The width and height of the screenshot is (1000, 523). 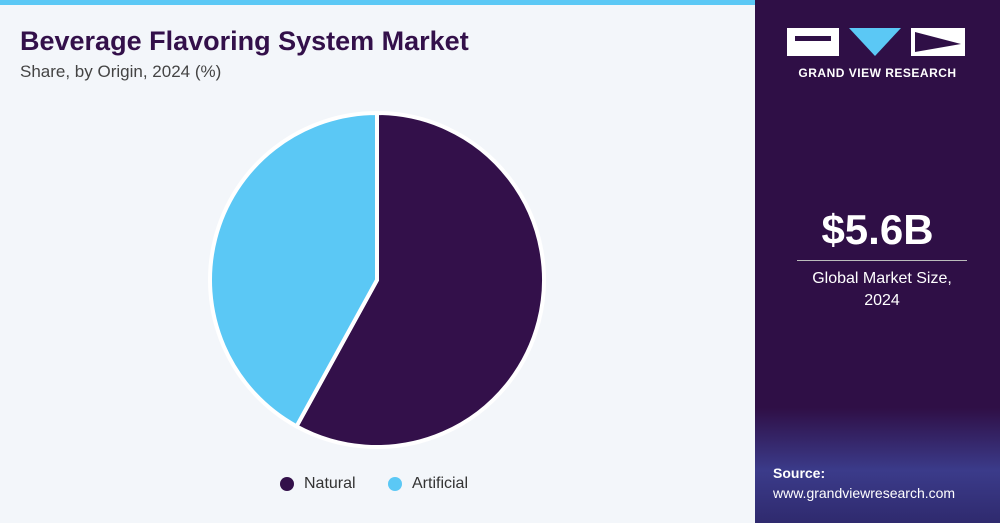 I want to click on market-value: $5.6B, so click(x=877, y=229).